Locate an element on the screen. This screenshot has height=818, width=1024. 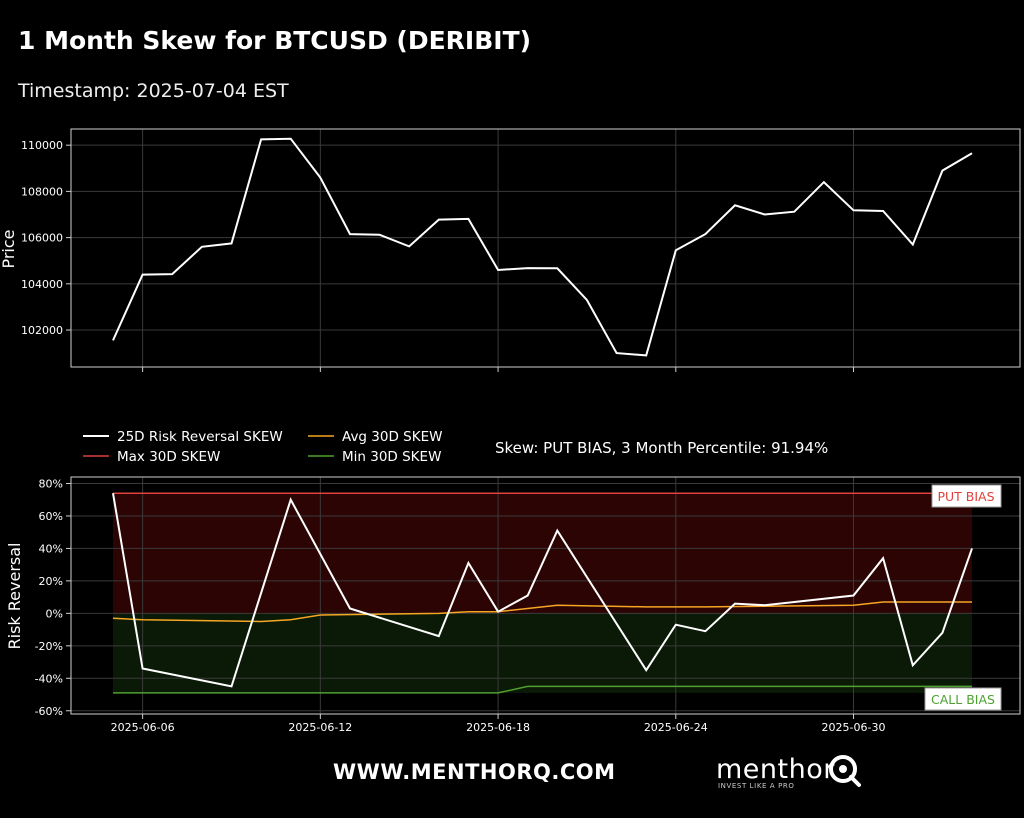
skew-y-tick-label: 0% is located at coordinates (54, 613).